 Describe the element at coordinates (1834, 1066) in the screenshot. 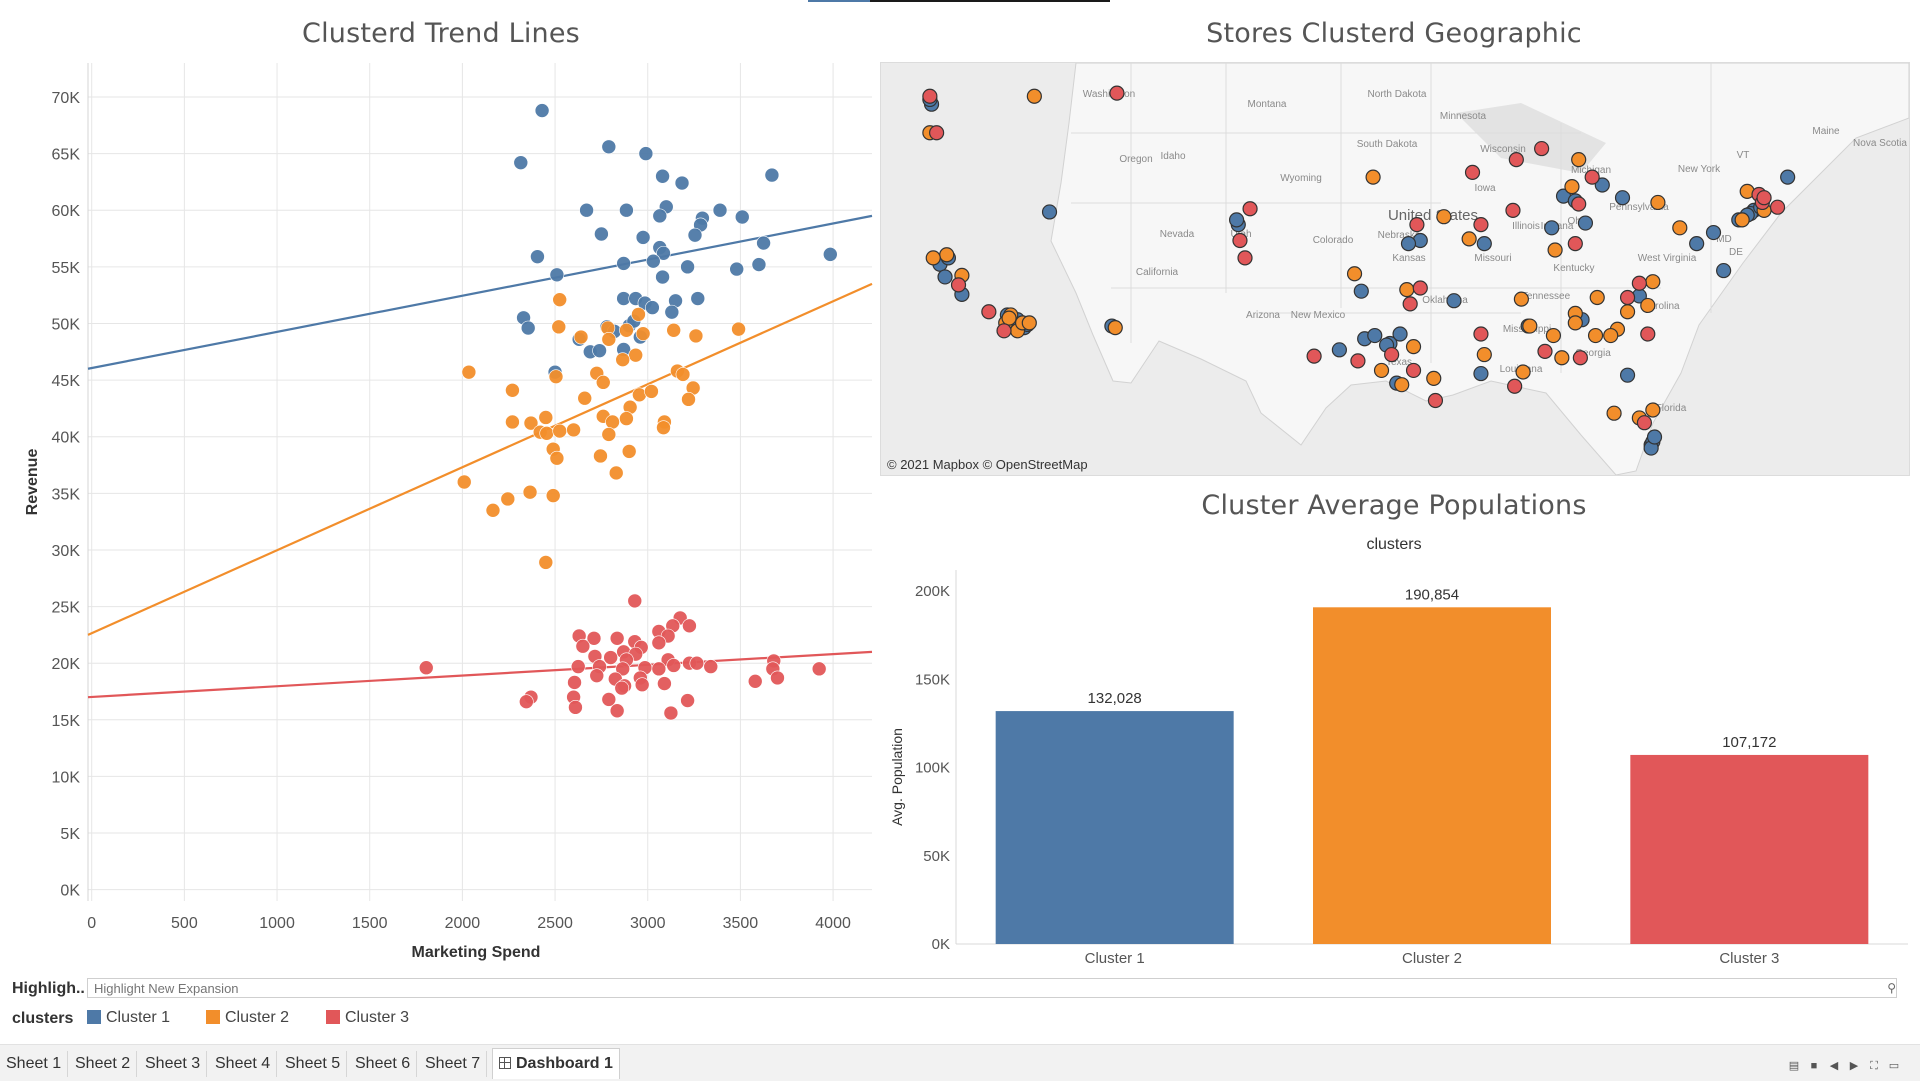

I see `previous-icon: ◀` at that location.